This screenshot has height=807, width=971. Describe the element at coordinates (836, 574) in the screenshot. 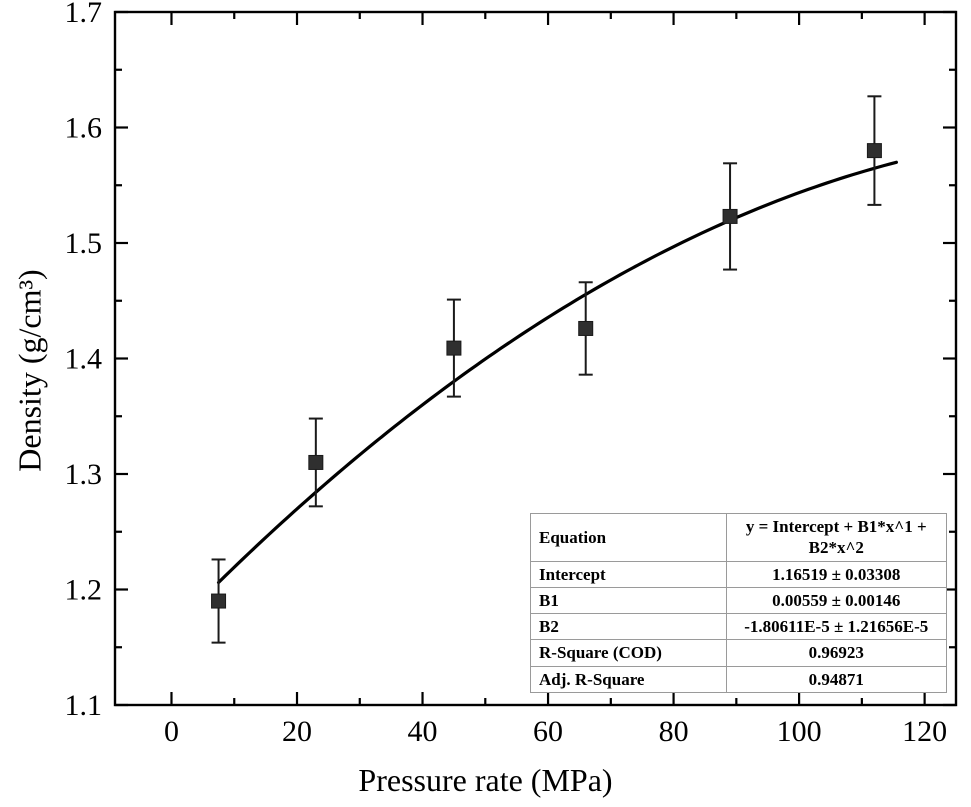

I see `stats-row-value: 1.16519 ± 0.03308` at that location.